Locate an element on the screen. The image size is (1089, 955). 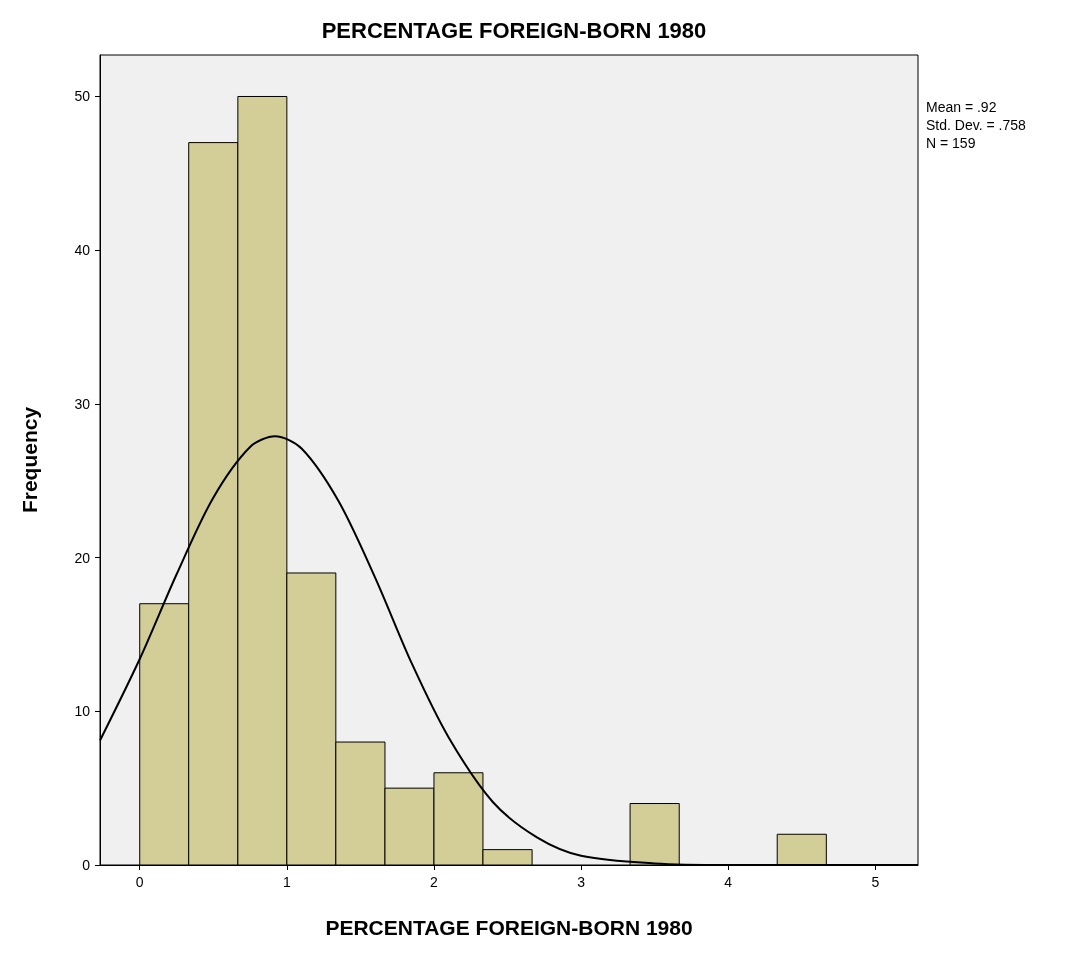
y-tick-label: 30 is located at coordinates (82, 403).